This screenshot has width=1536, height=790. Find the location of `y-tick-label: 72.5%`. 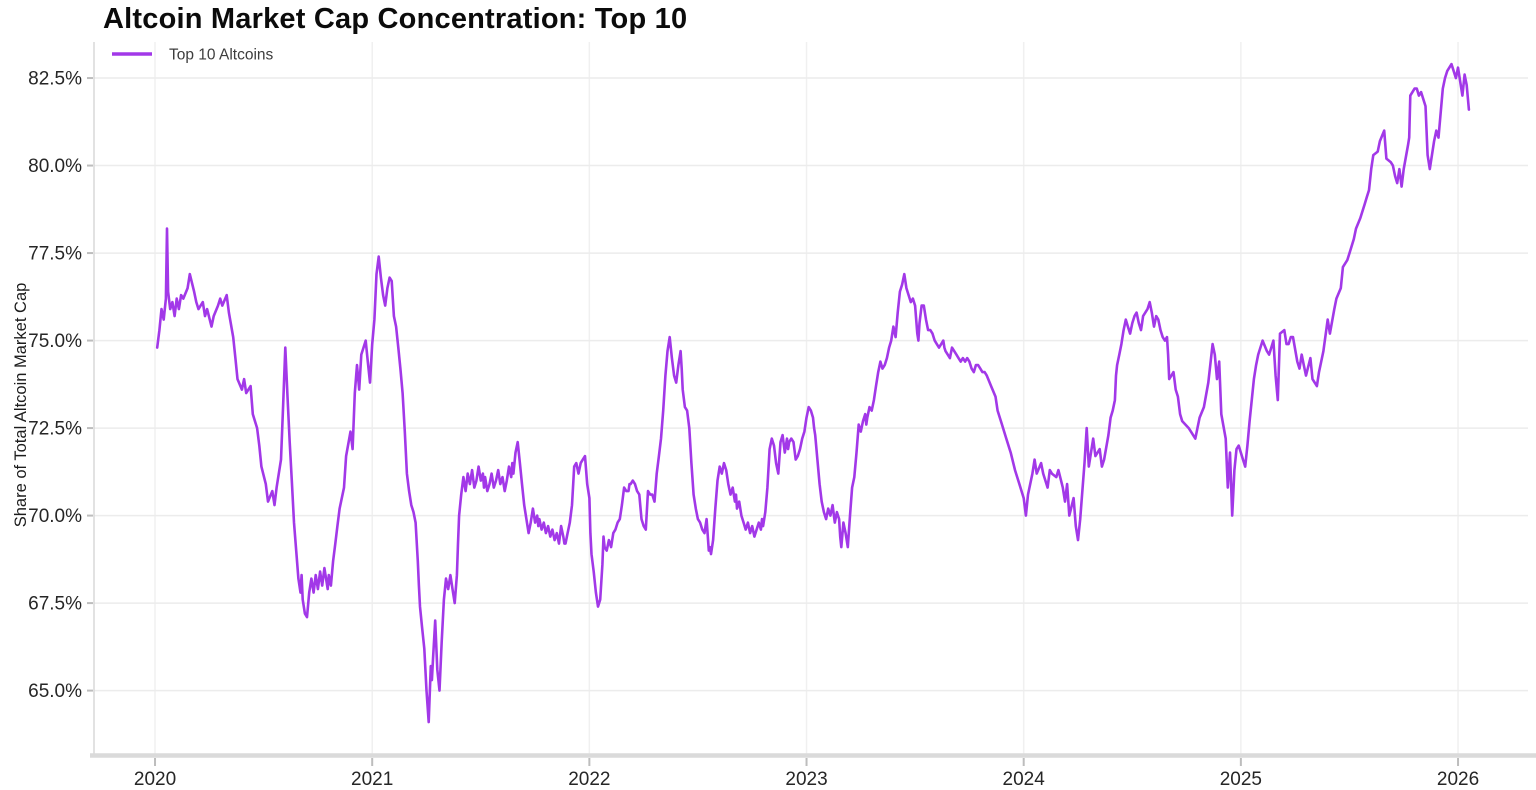

y-tick-label: 72.5% is located at coordinates (55, 429).